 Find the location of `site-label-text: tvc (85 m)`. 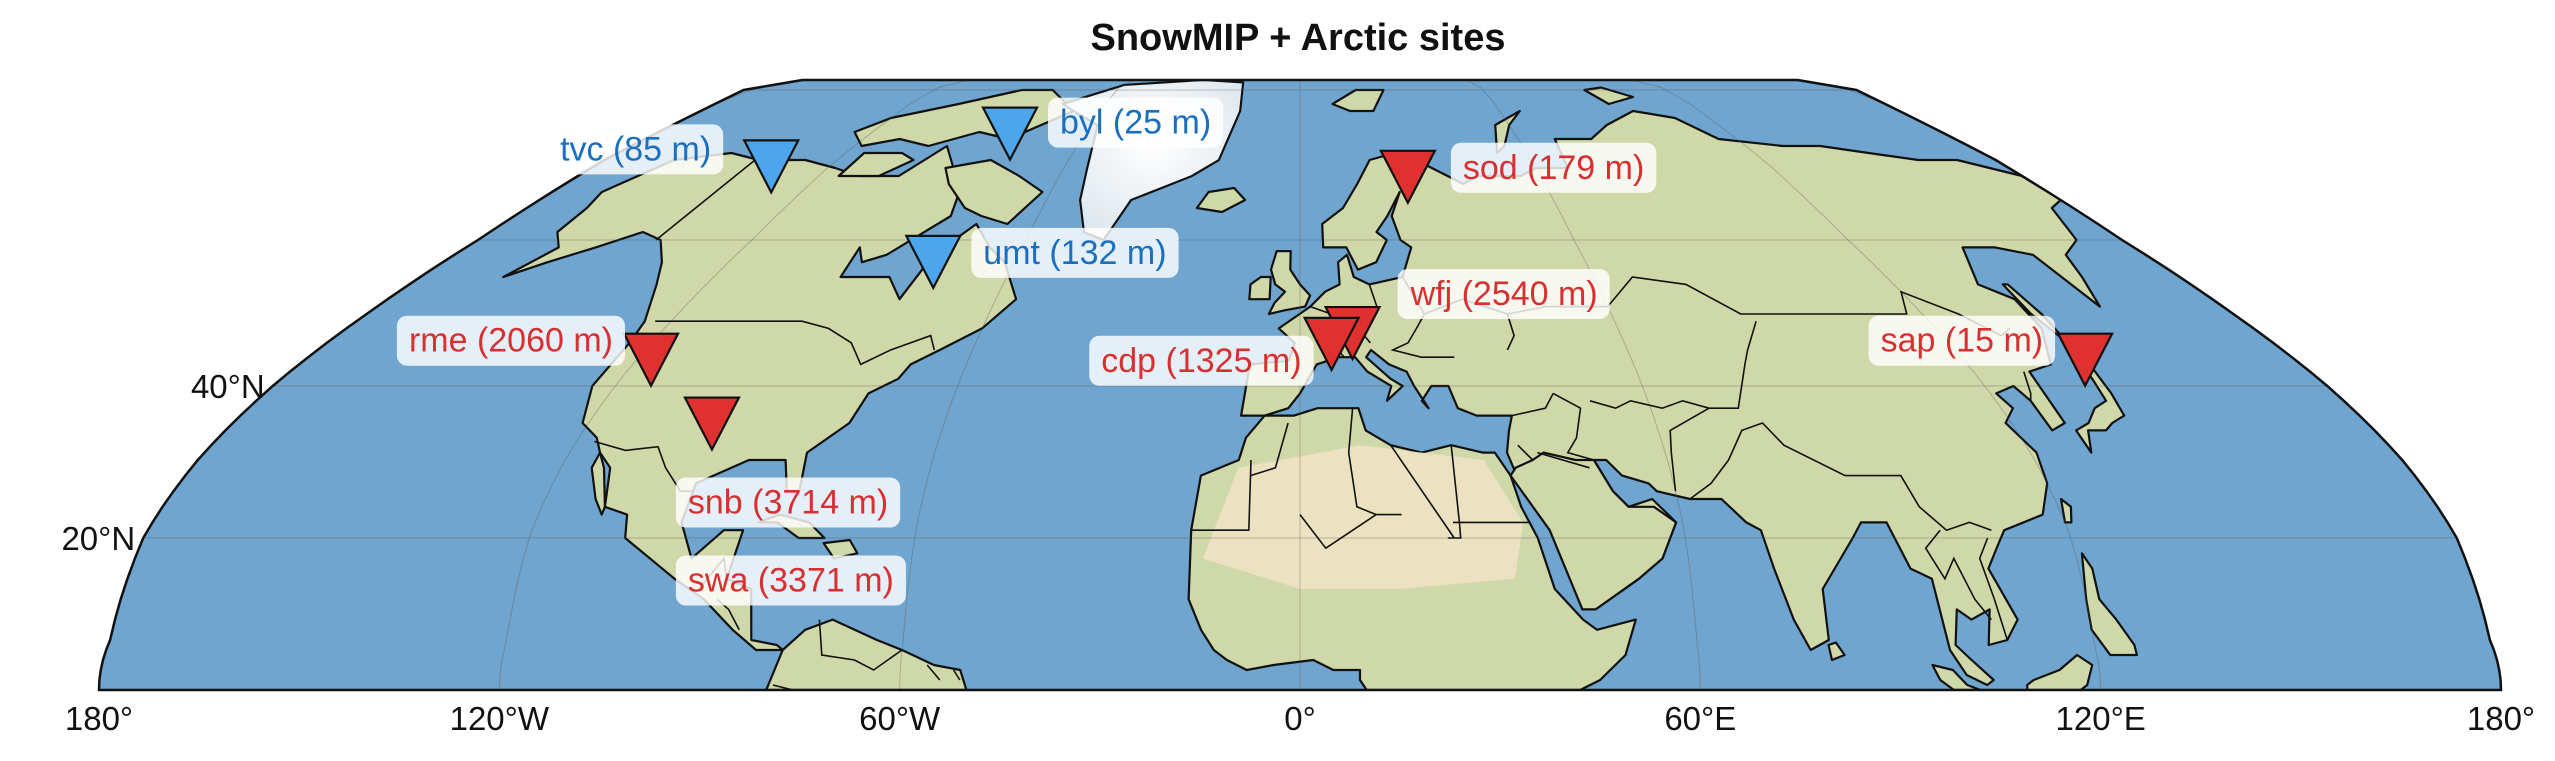

site-label-text: tvc (85 m) is located at coordinates (635, 149).